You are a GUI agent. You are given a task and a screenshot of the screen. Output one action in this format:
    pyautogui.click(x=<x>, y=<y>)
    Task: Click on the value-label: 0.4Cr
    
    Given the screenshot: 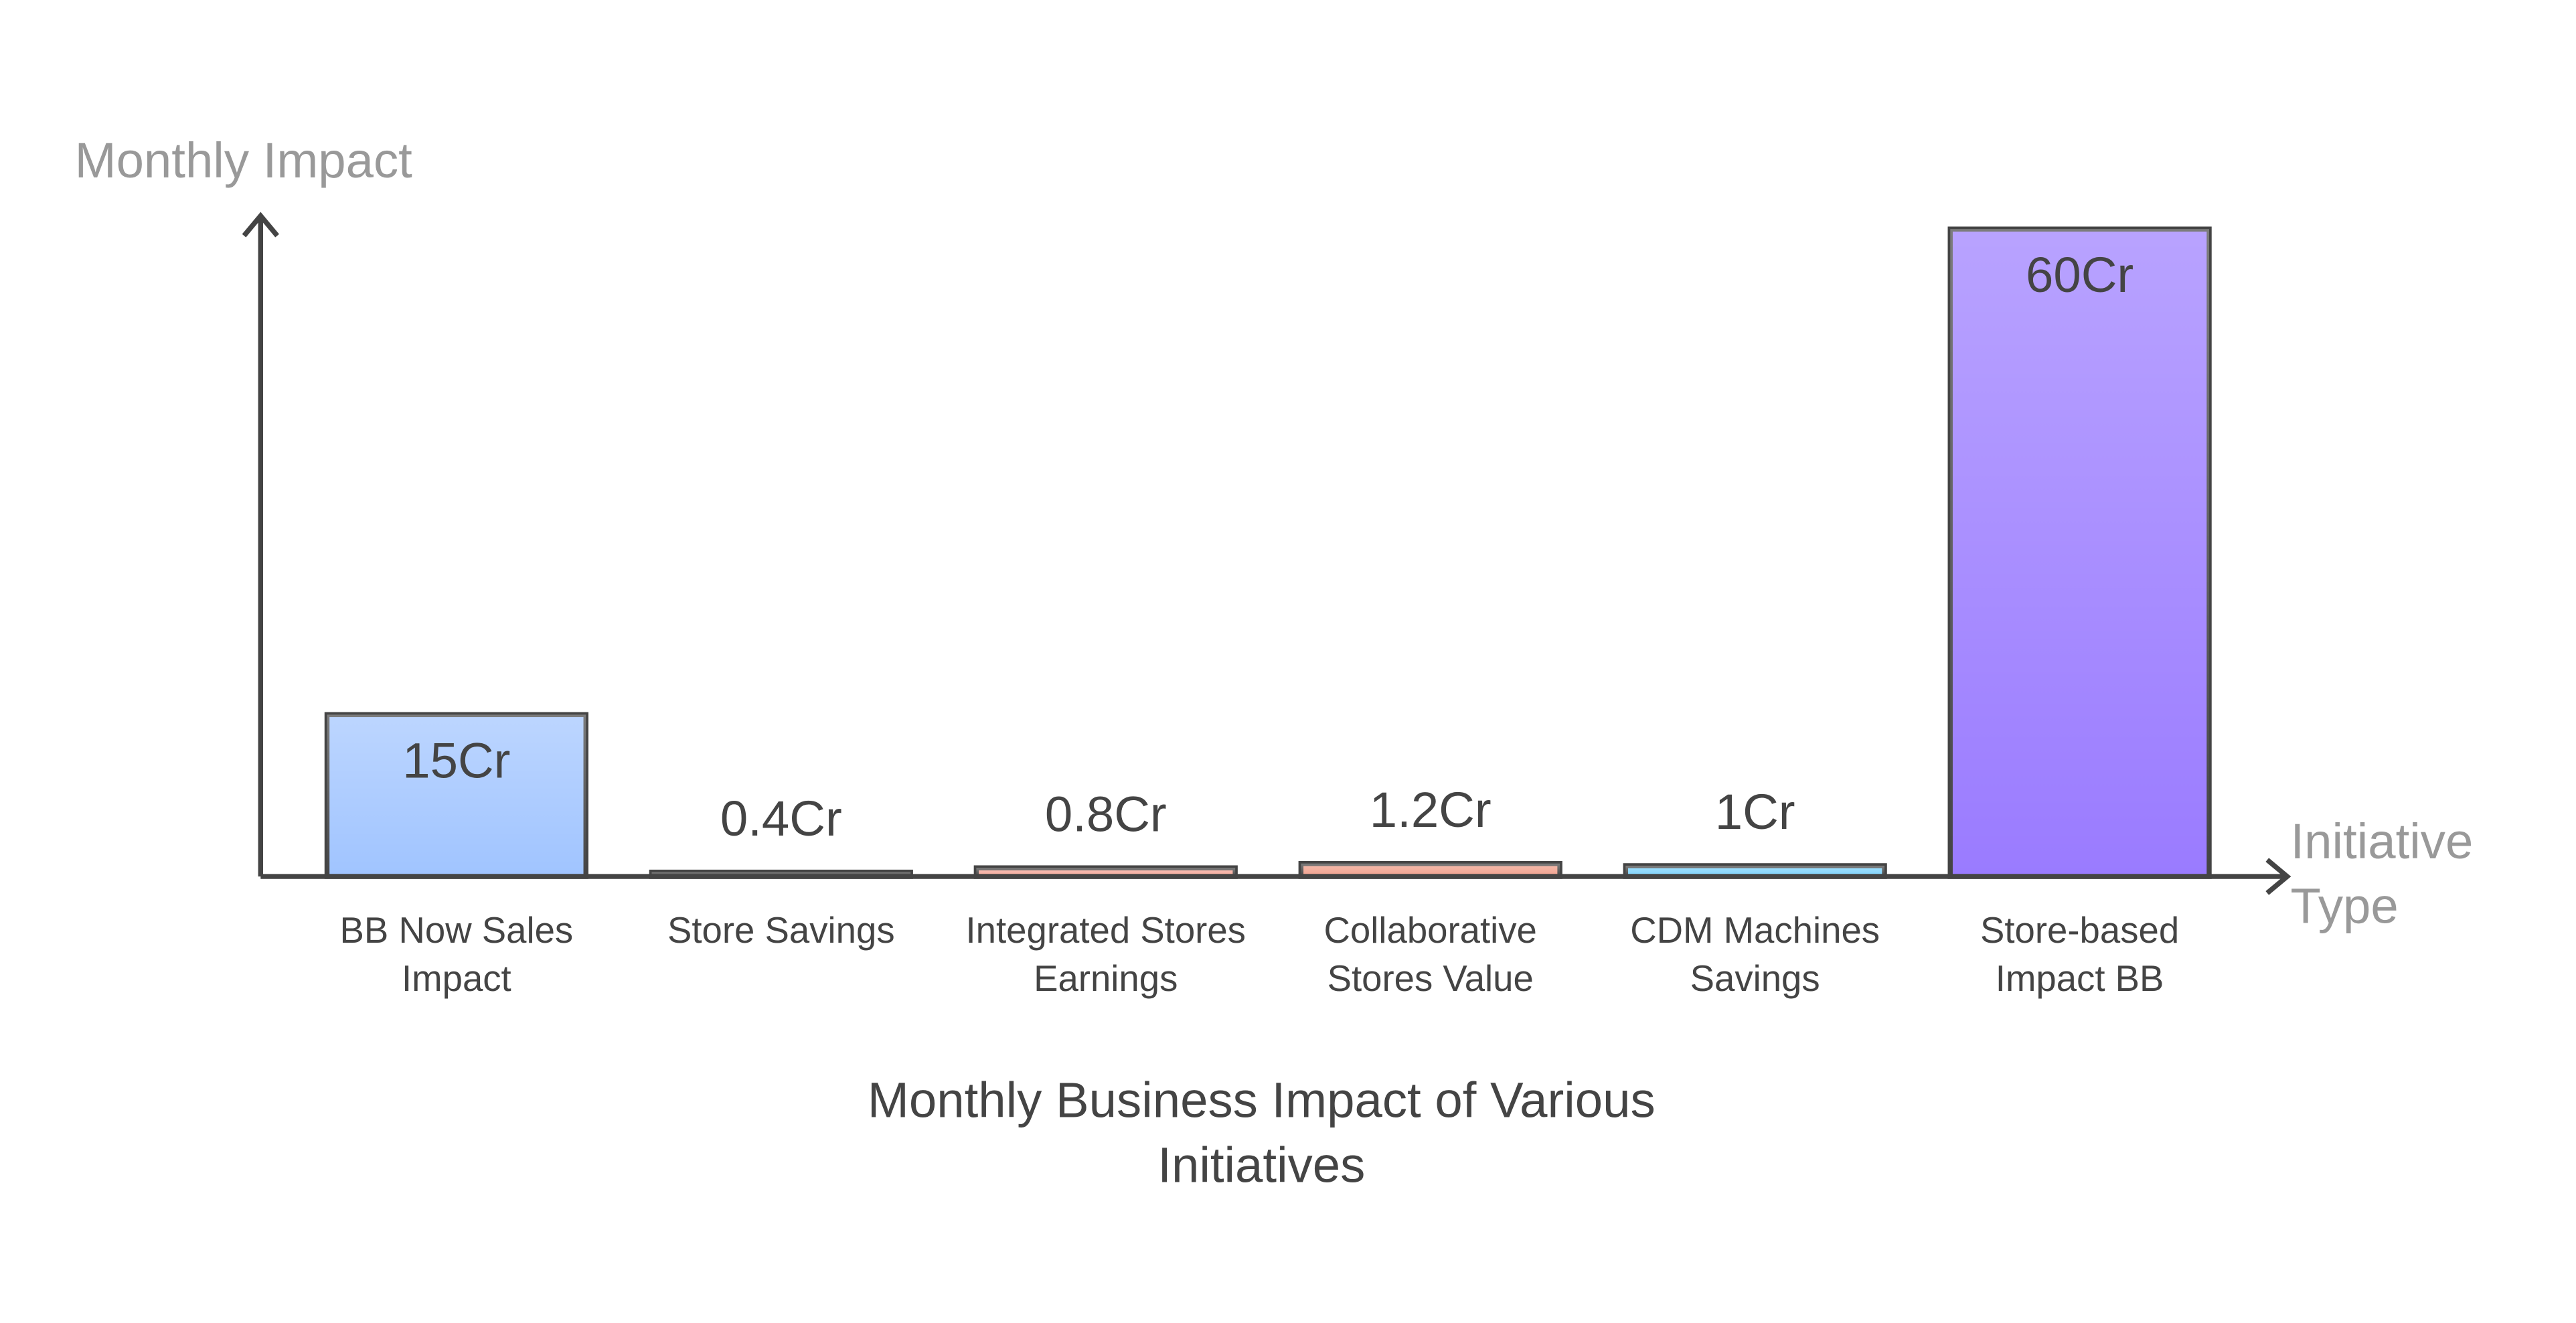 What is the action you would take?
    pyautogui.click(x=781, y=818)
    